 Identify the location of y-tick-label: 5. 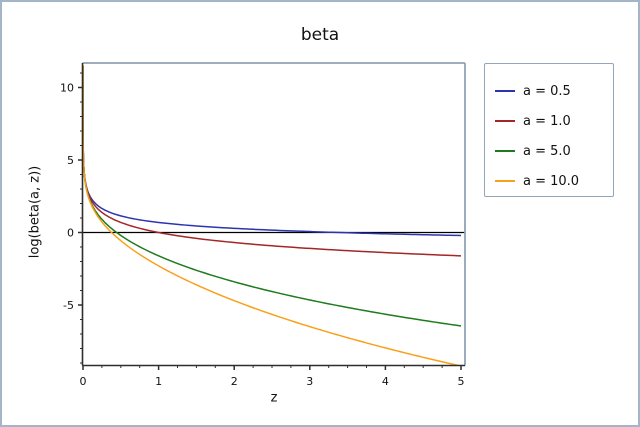
(70, 160).